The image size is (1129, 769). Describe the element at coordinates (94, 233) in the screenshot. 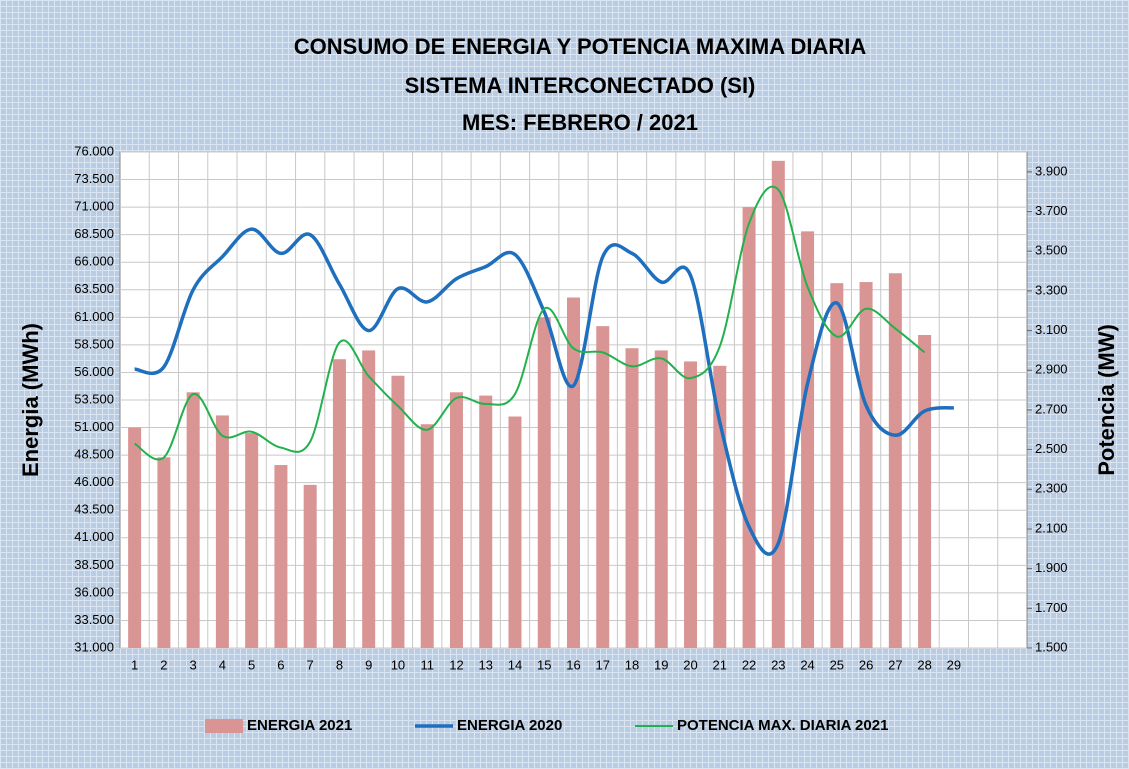

I see `y-tick-label: 68.500` at that location.